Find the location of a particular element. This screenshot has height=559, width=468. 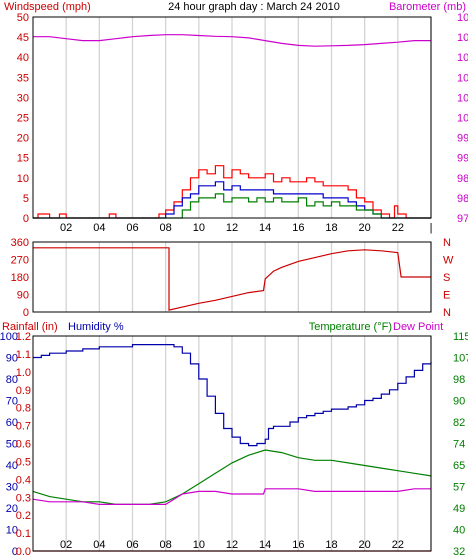

windspeed-tick-label: 30 is located at coordinates (23, 98).